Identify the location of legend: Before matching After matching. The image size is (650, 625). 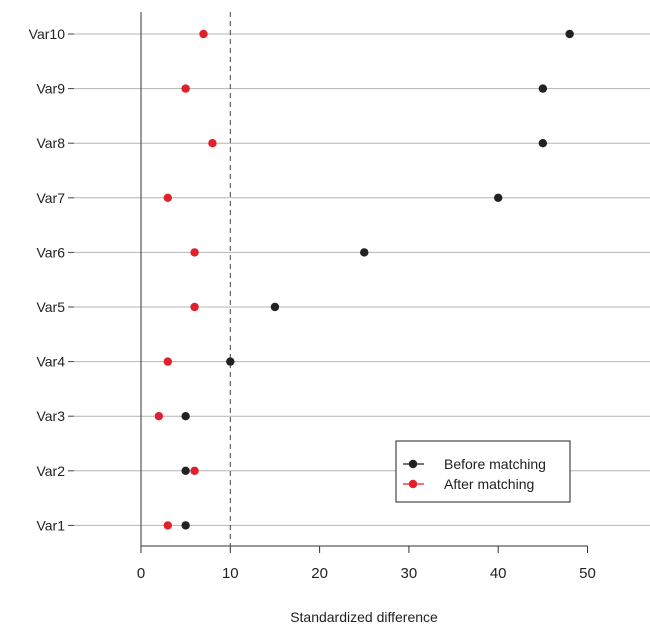
(483, 471).